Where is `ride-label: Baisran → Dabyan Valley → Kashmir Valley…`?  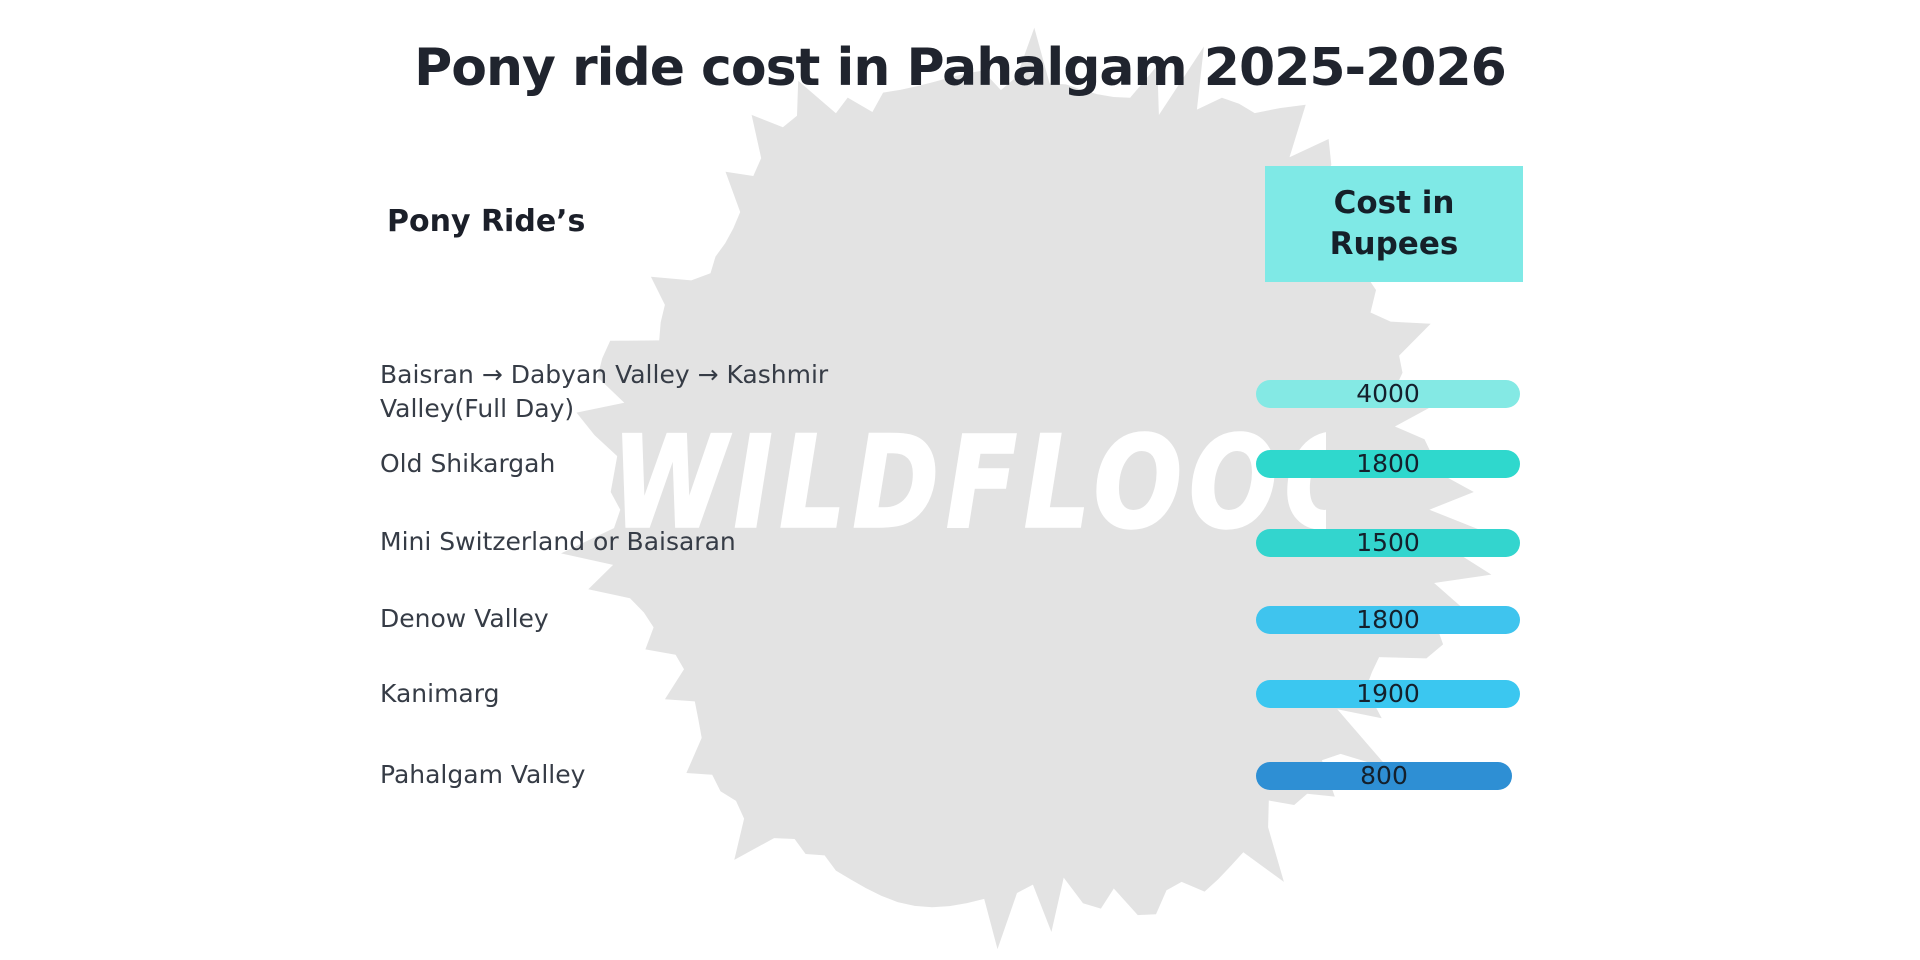
ride-label: Baisran → Dabyan Valley → Kashmir Valley… is located at coordinates (604, 391).